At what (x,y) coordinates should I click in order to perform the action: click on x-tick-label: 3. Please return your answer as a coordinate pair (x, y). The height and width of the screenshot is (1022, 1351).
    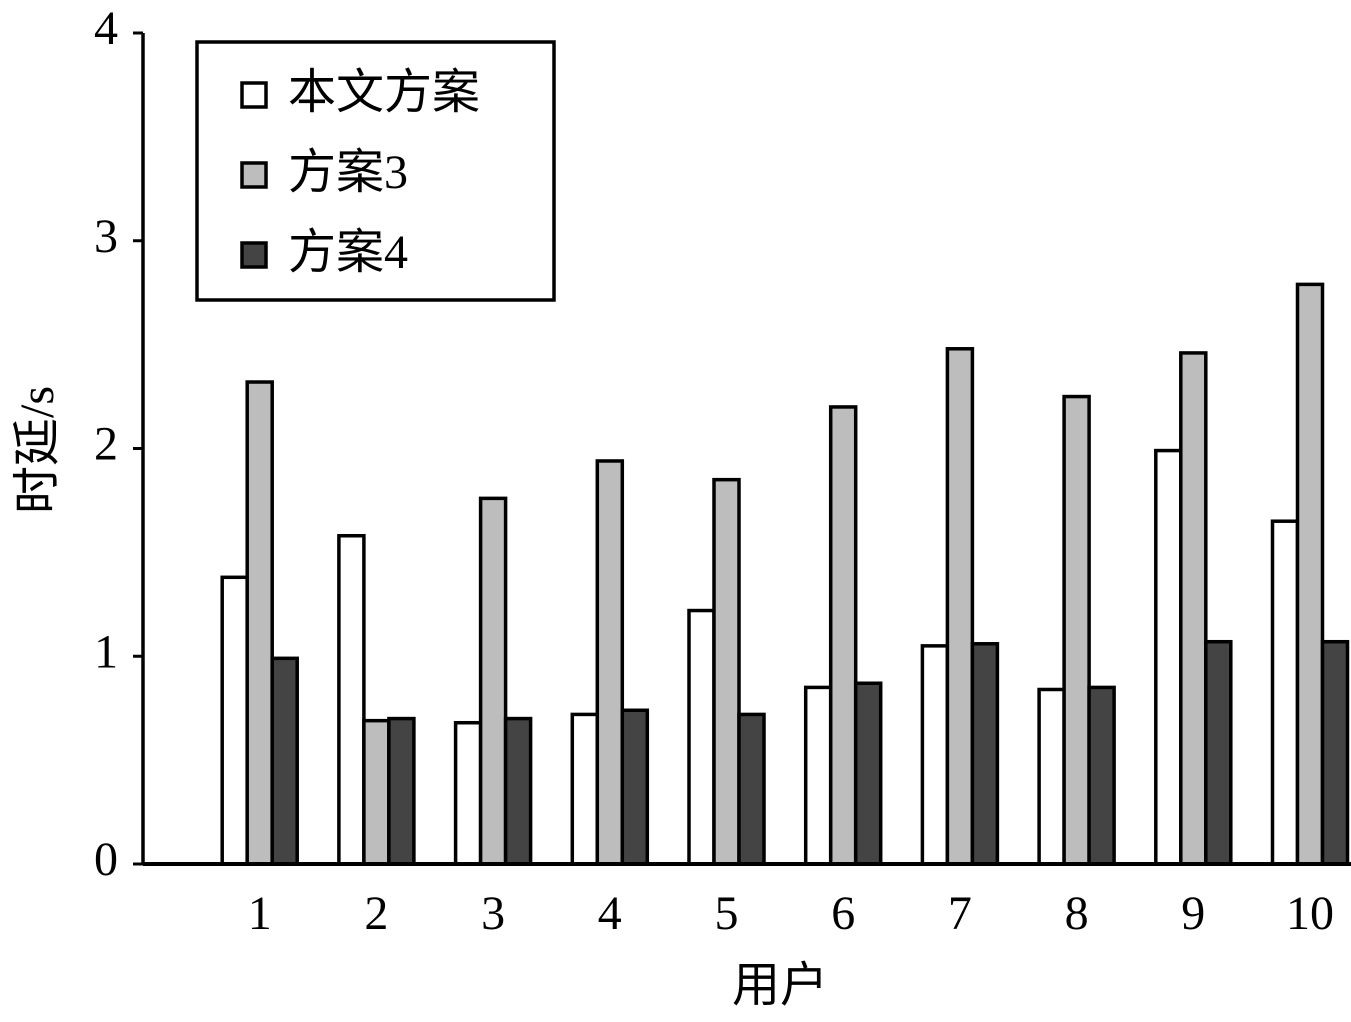
    Looking at the image, I should click on (493, 913).